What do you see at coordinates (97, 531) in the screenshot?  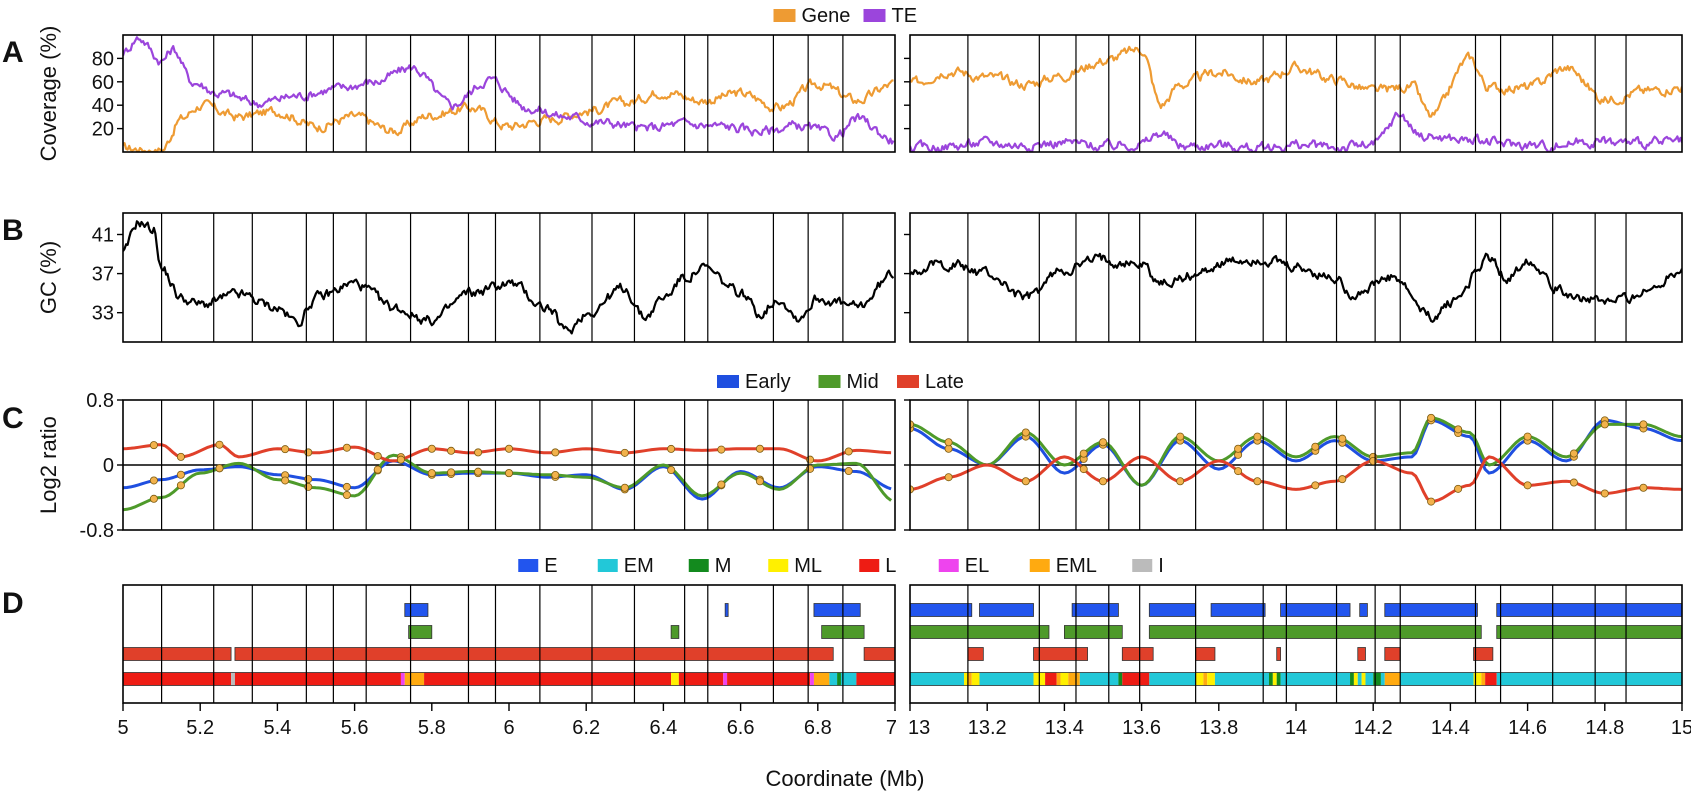 I see `y-tick-label: -0.8` at bounding box center [97, 531].